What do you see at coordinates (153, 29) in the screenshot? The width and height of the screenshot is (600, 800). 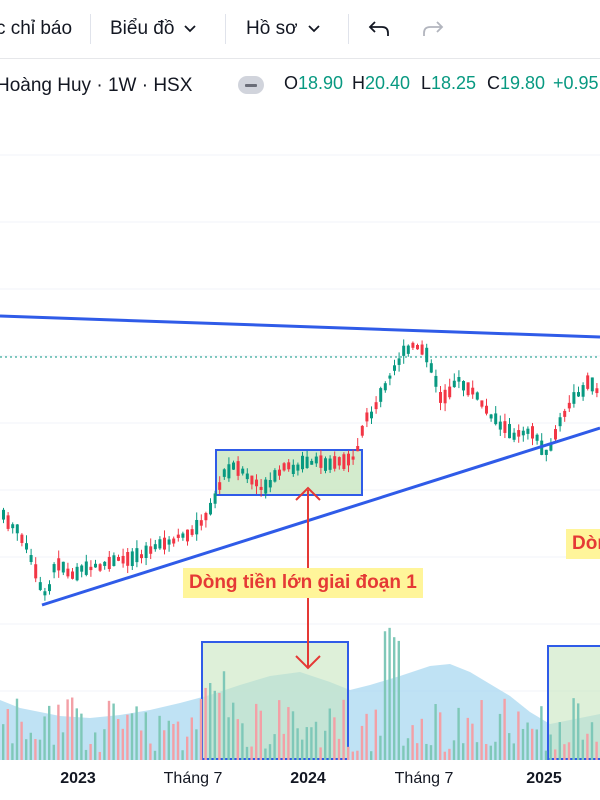 I see `chart-type-dropdown: Biểu đồ` at bounding box center [153, 29].